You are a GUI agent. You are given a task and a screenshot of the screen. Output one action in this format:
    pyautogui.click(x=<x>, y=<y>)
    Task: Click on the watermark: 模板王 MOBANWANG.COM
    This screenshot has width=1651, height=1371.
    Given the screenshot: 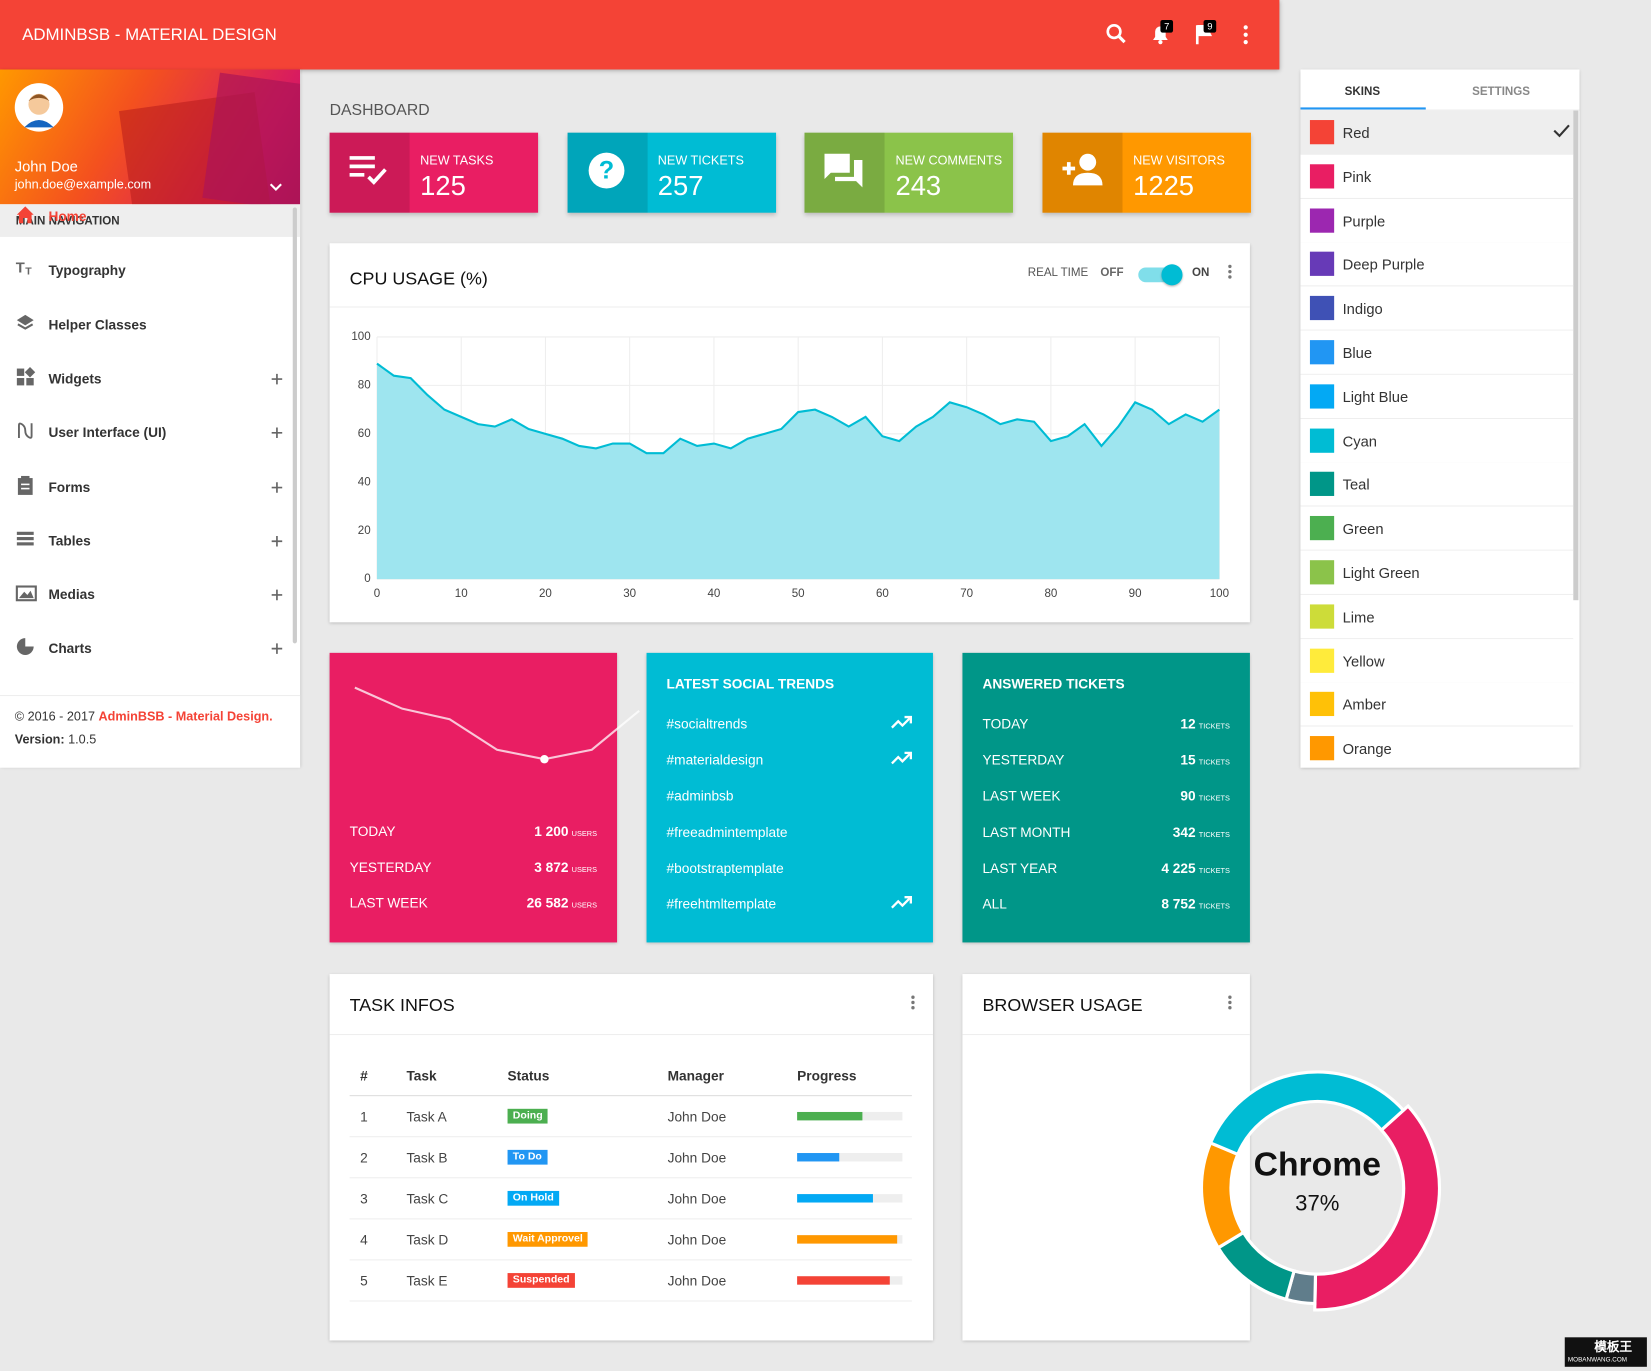 What is the action you would take?
    pyautogui.click(x=1605, y=1352)
    